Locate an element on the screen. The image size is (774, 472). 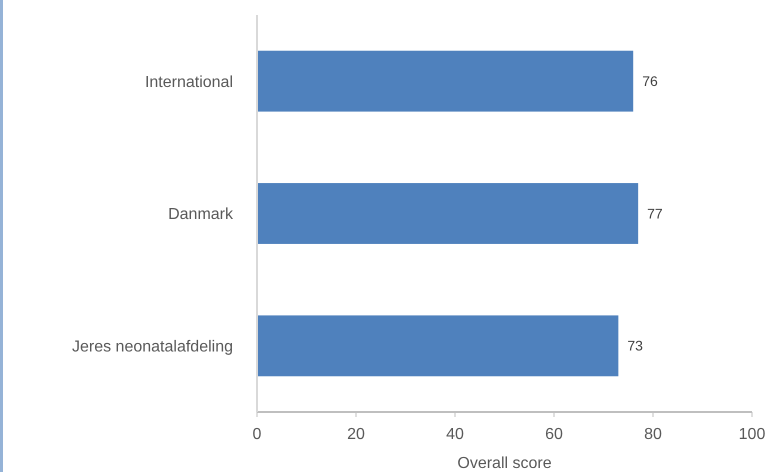
x-tick-label: 80 is located at coordinates (653, 434).